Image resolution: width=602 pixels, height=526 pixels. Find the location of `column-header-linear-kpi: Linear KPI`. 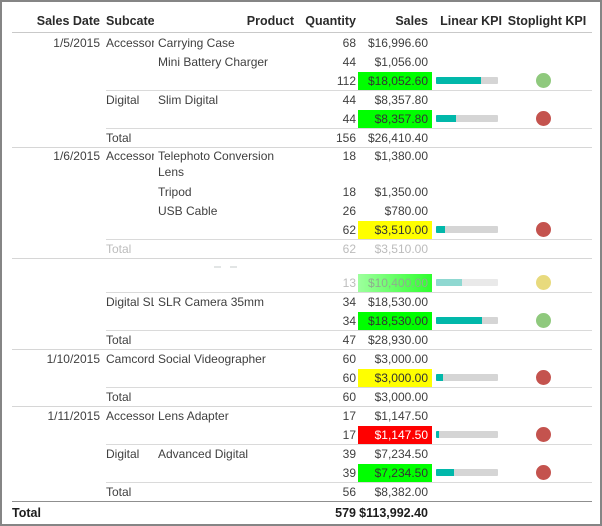

column-header-linear-kpi: Linear KPI is located at coordinates (471, 21).